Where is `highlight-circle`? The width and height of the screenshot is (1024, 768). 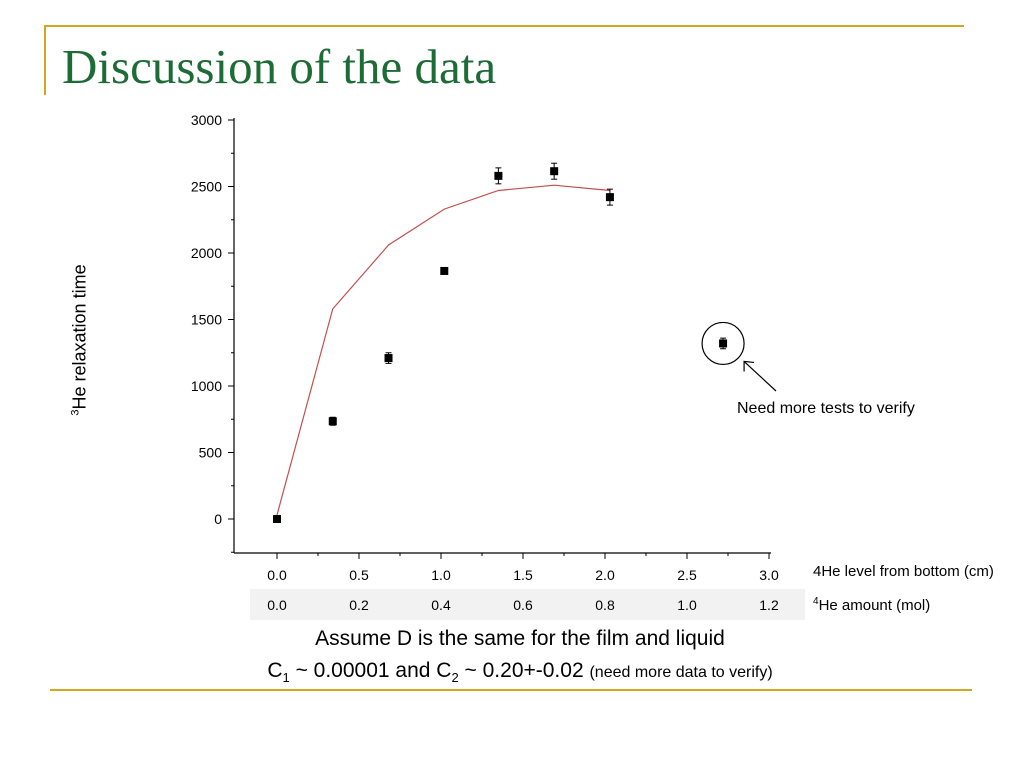 highlight-circle is located at coordinates (723, 343).